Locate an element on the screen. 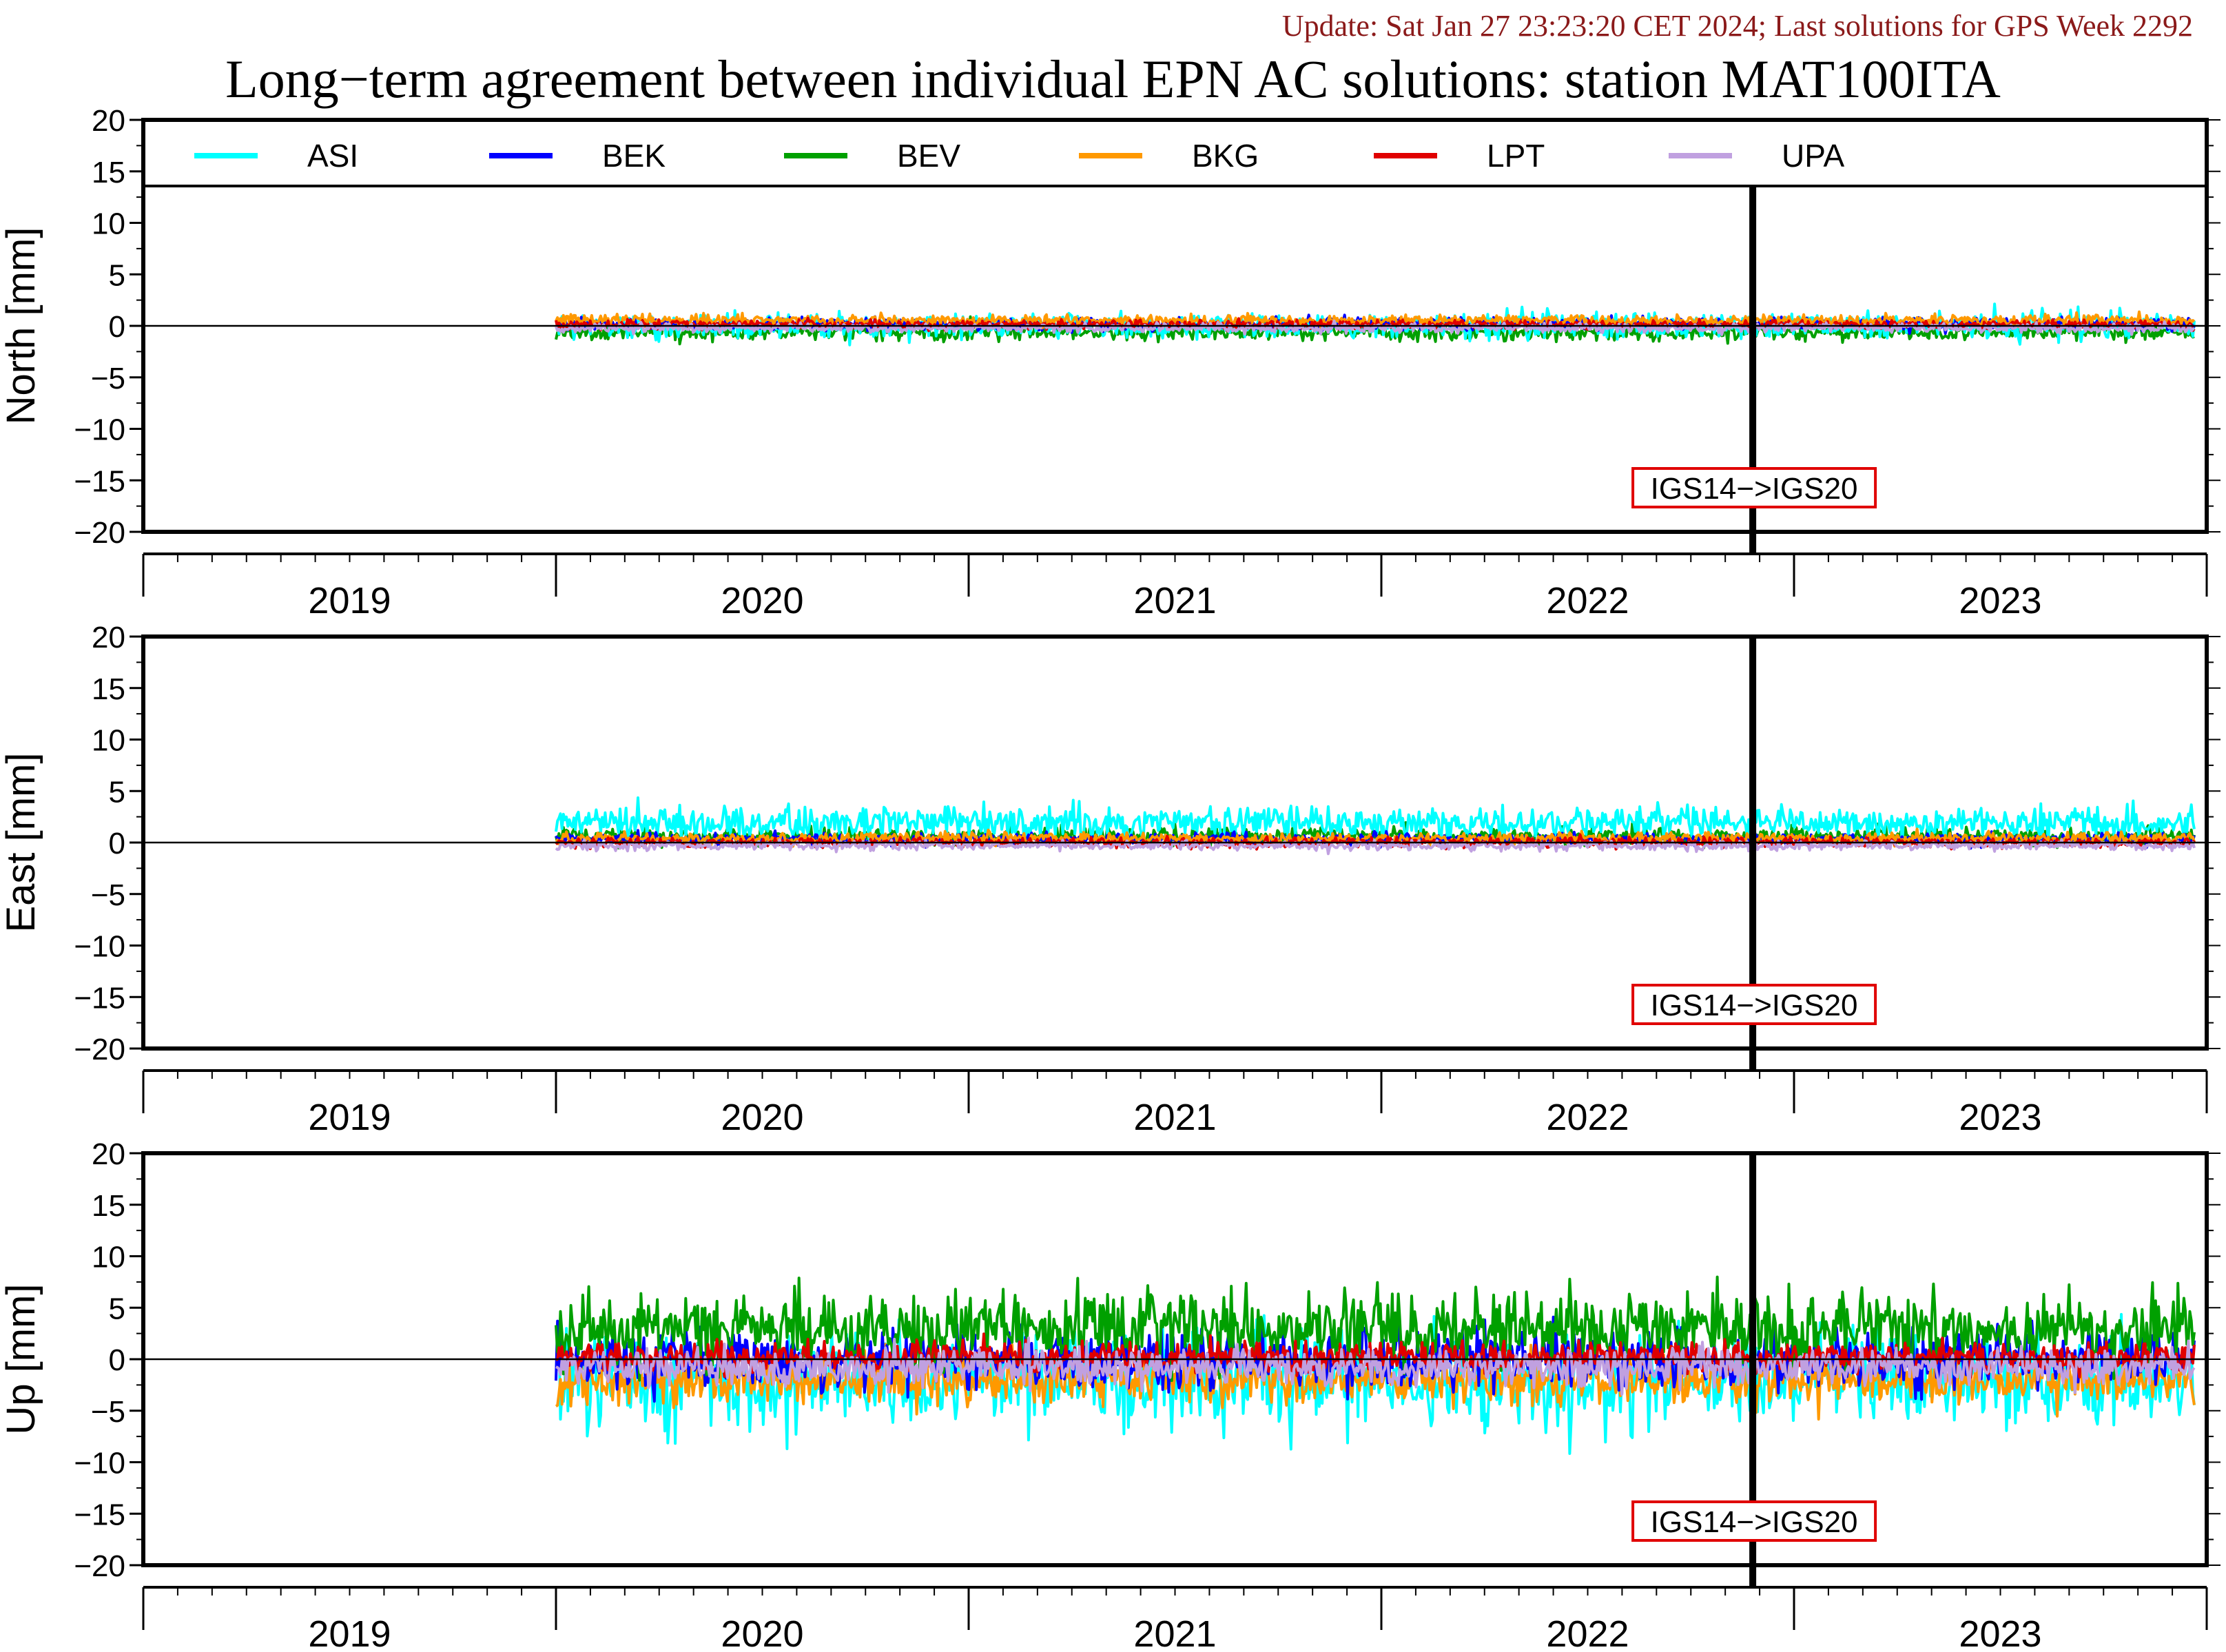 This screenshot has width=2226, height=1652. legend-label-bek: BEK is located at coordinates (634, 156).